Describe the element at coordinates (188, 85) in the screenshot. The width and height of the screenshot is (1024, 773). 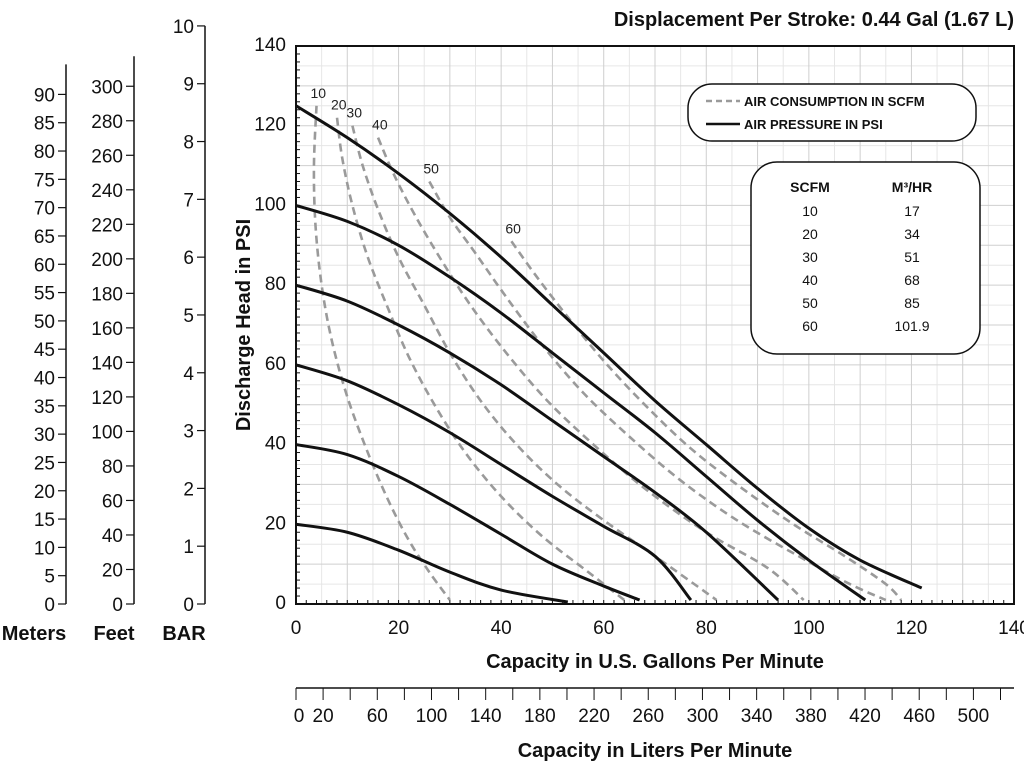
I see `side-scale-tick-label: 9` at that location.